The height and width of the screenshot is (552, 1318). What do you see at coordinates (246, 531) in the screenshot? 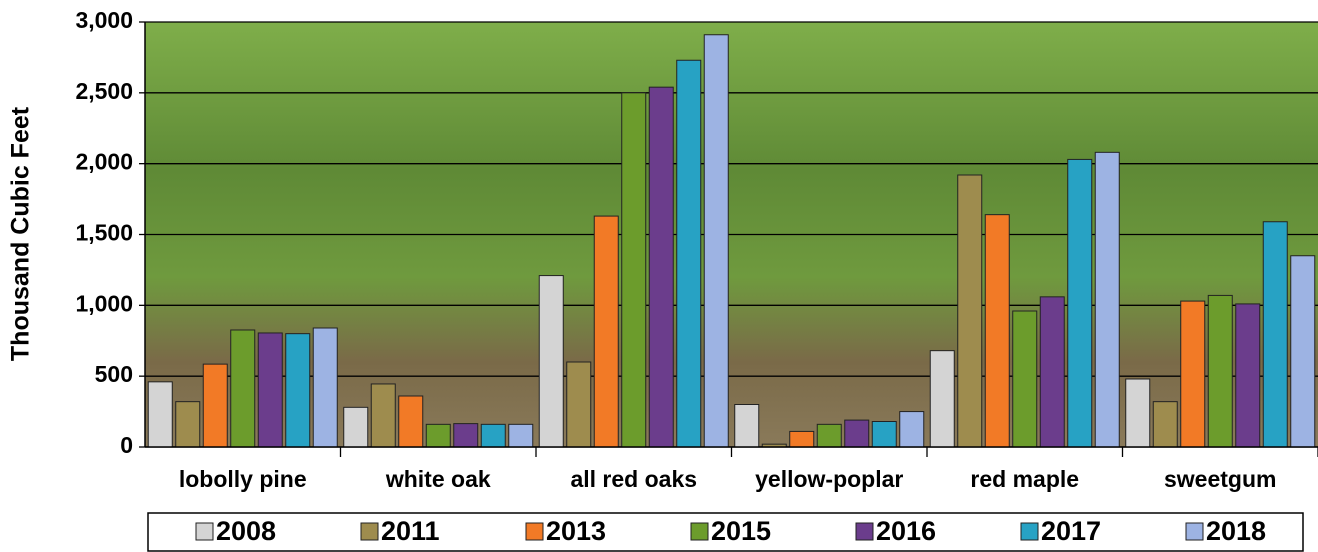
I see `legend-label: 2008` at bounding box center [246, 531].